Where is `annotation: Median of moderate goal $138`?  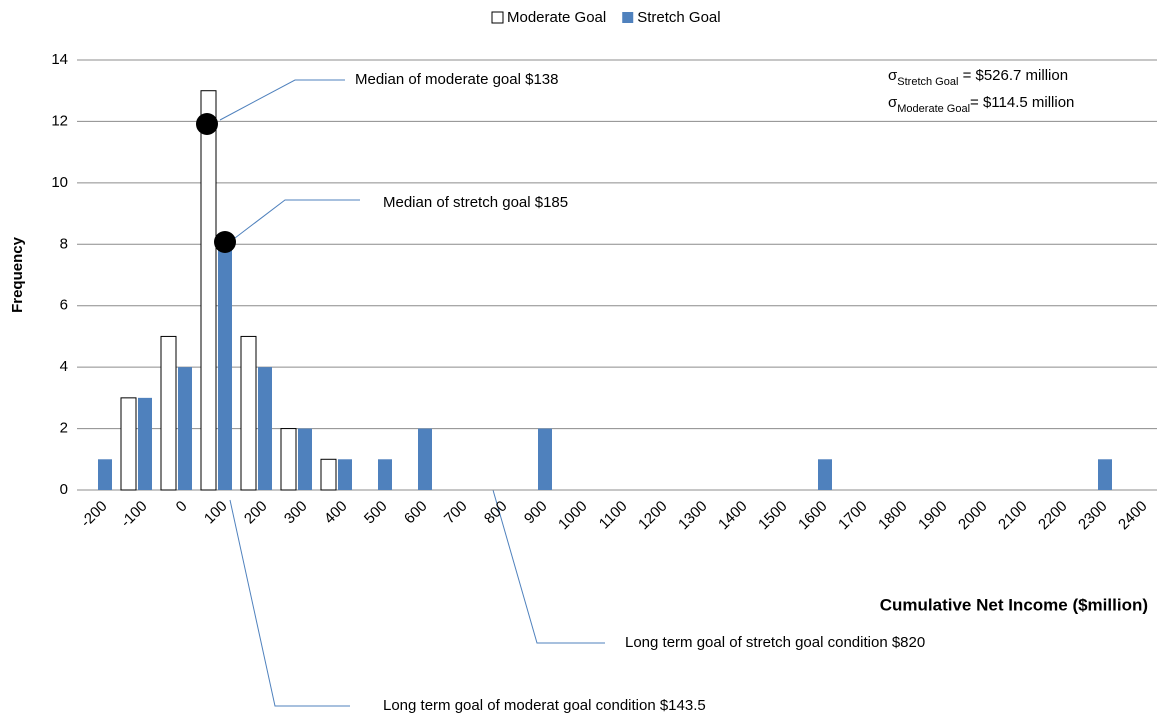 annotation: Median of moderate goal $138 is located at coordinates (456, 79).